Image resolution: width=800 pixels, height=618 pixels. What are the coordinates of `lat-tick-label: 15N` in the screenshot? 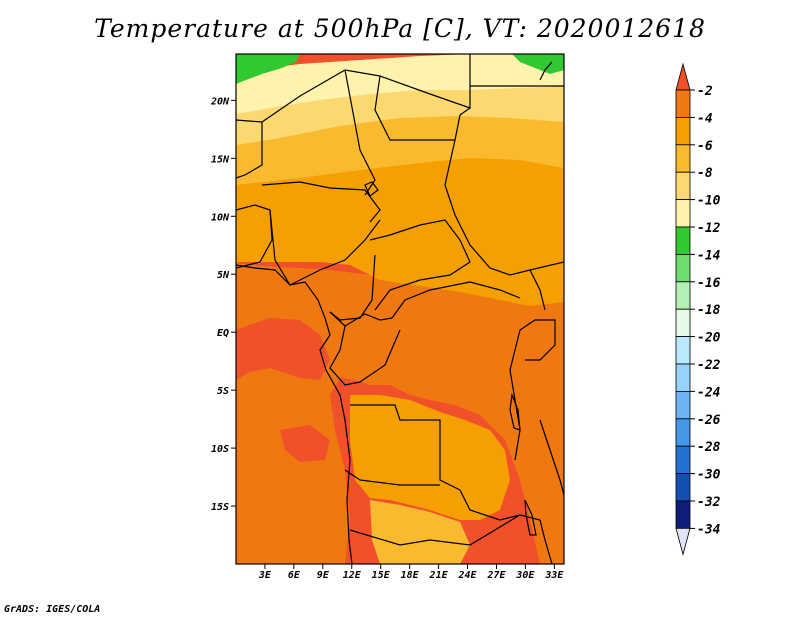 It's located at (220, 159).